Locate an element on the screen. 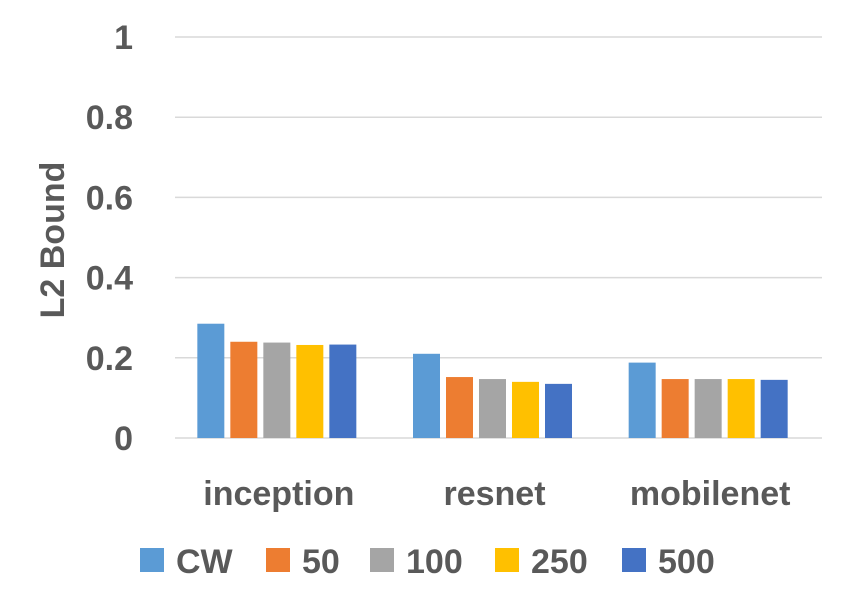 The height and width of the screenshot is (605, 846). y-tick-label: 0.8 is located at coordinates (109, 118).